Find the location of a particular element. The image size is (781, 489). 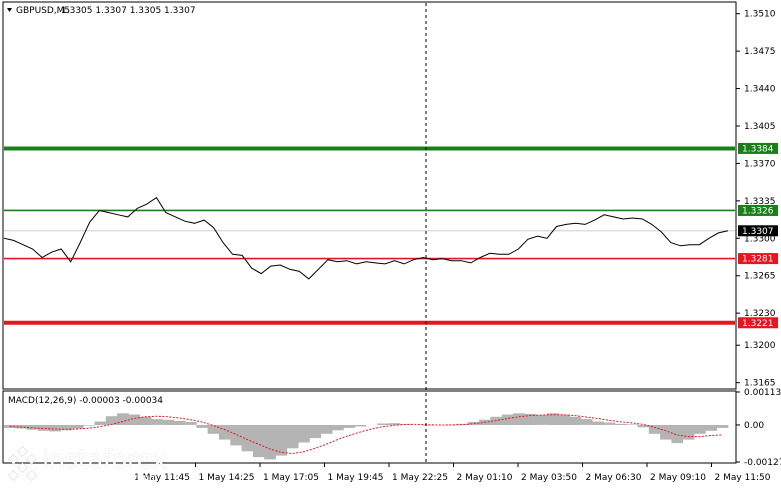

price-tick-label: 1.3335 is located at coordinates (760, 202).